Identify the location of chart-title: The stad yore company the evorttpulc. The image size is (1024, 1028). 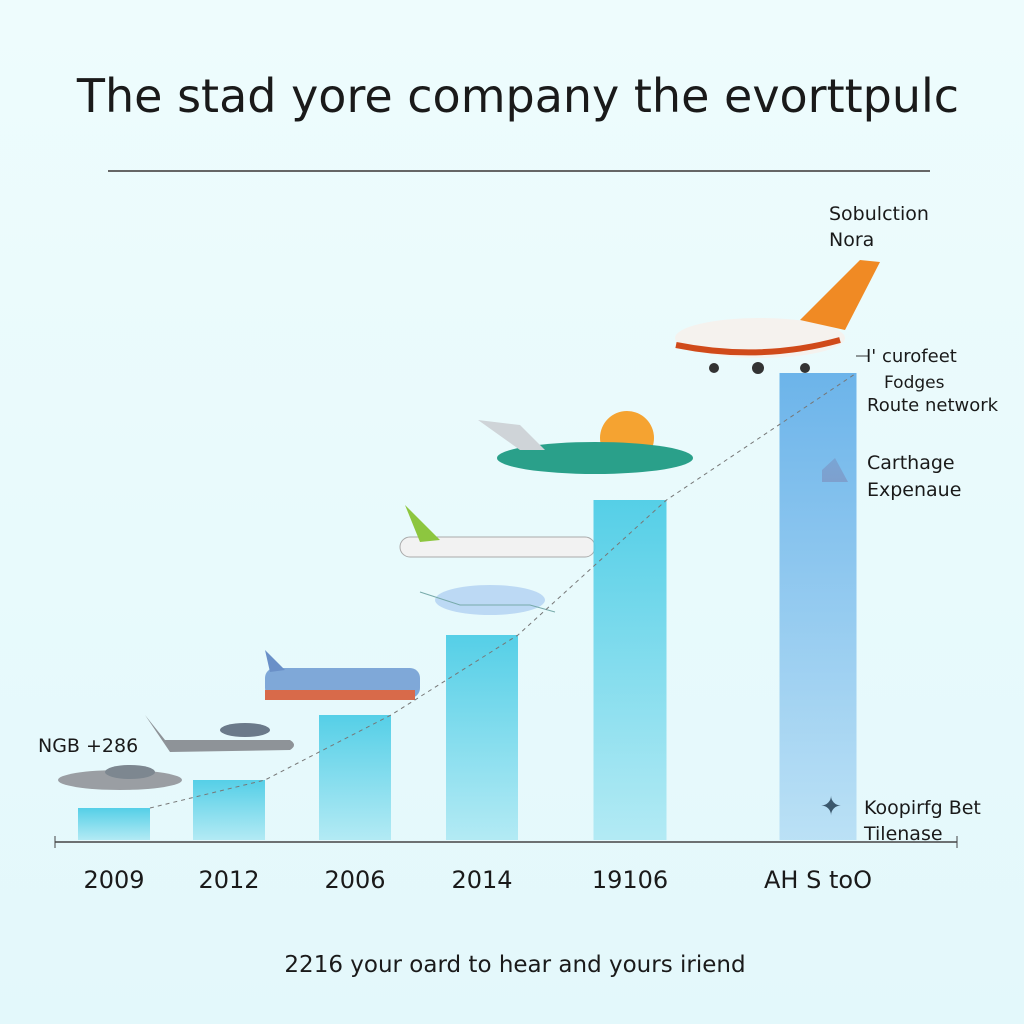
(517, 96).